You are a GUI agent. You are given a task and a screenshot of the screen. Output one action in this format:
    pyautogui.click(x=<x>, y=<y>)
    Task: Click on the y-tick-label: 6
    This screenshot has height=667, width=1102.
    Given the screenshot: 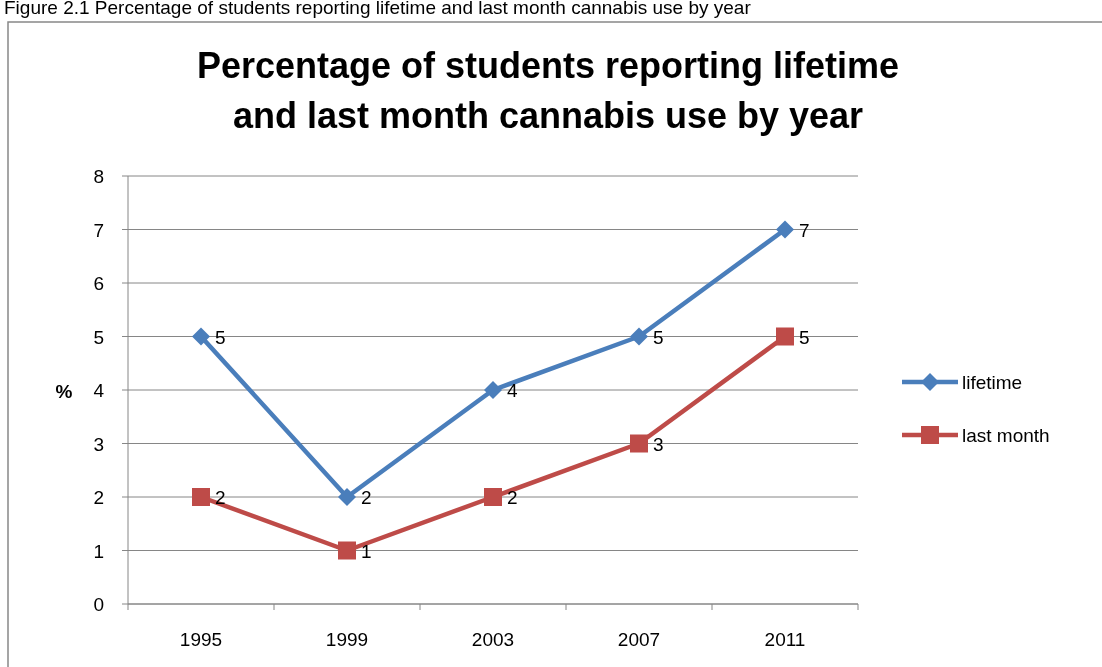 What is the action you would take?
    pyautogui.click(x=98, y=283)
    